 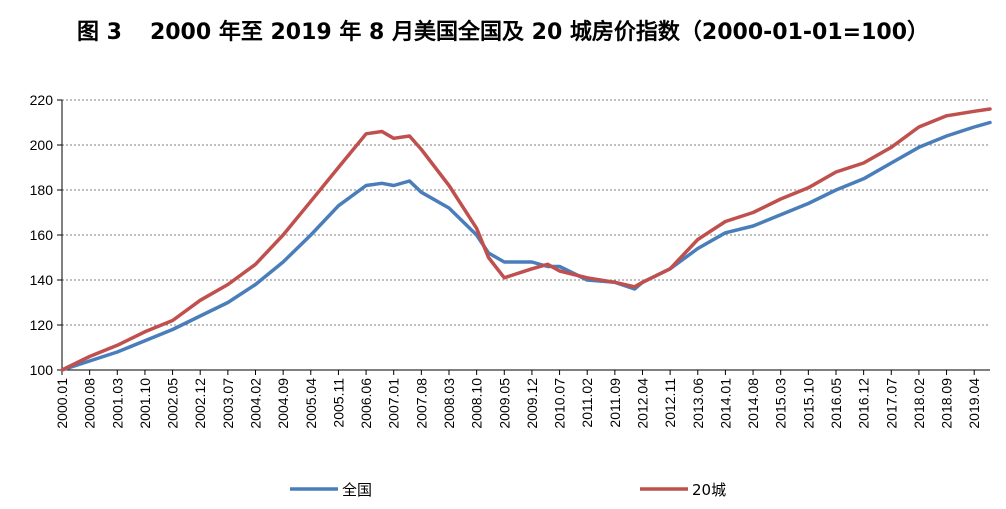 What do you see at coordinates (781, 403) in the screenshot?
I see `x-tick-label: 2015.03` at bounding box center [781, 403].